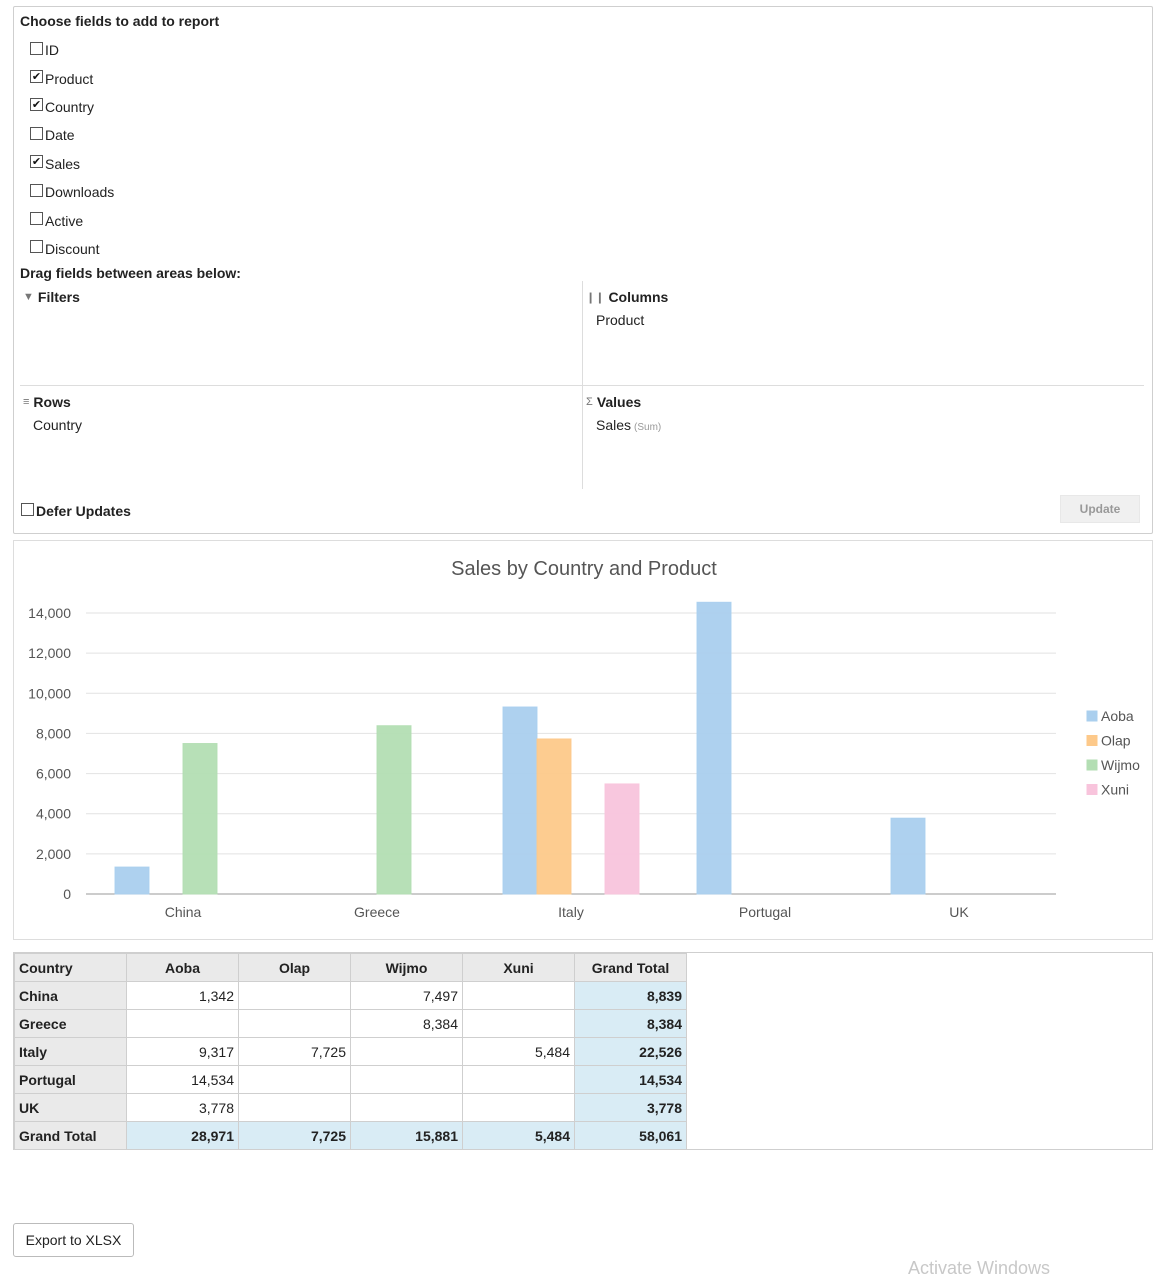 The image size is (1157, 1279). What do you see at coordinates (53, 733) in the screenshot?
I see `y-tick-label: 8,000` at bounding box center [53, 733].